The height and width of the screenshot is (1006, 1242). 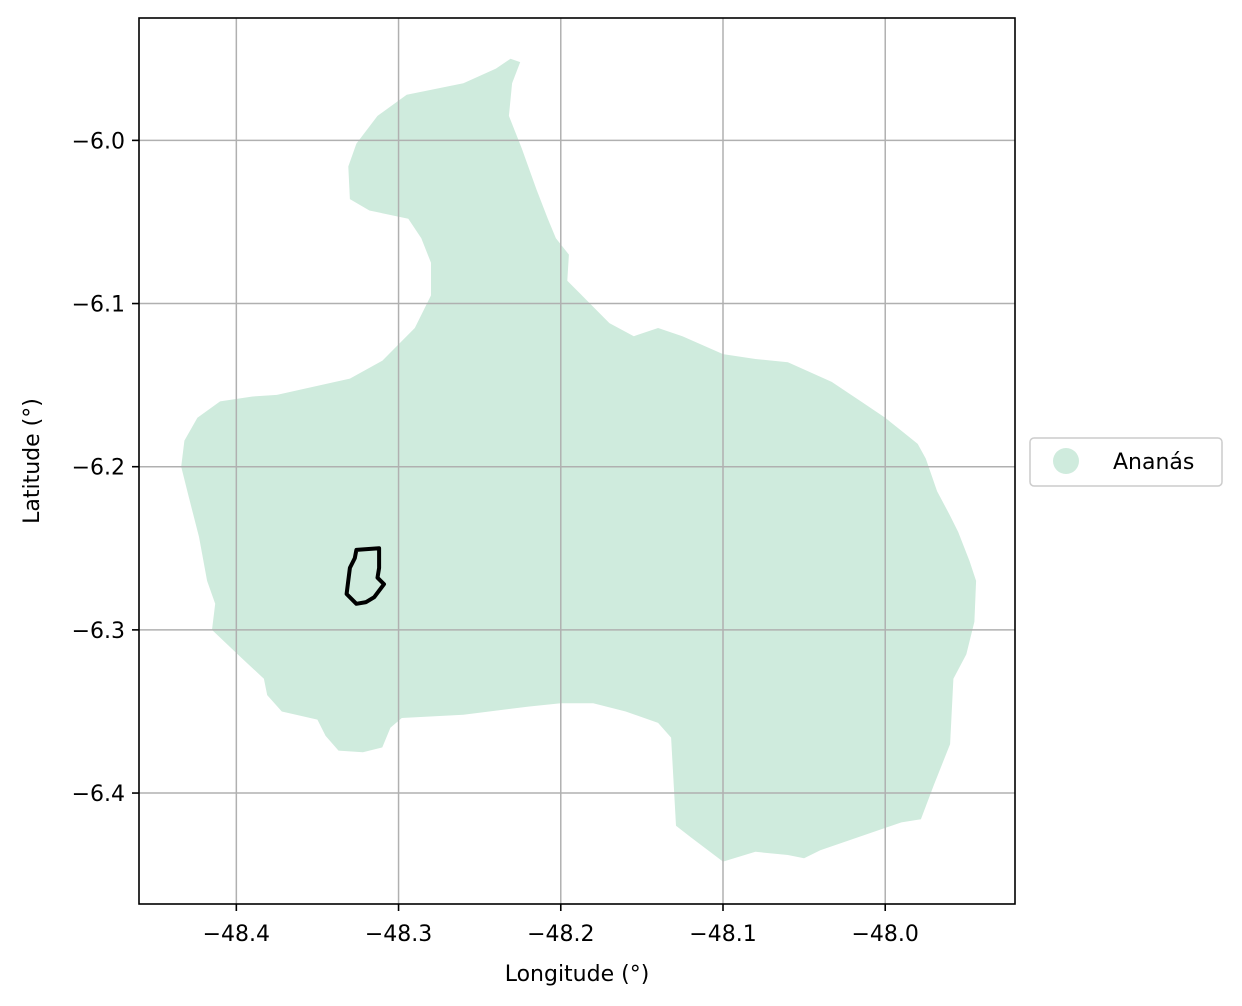 I want to click on y-tick-label: −6.4, so click(x=98, y=794).